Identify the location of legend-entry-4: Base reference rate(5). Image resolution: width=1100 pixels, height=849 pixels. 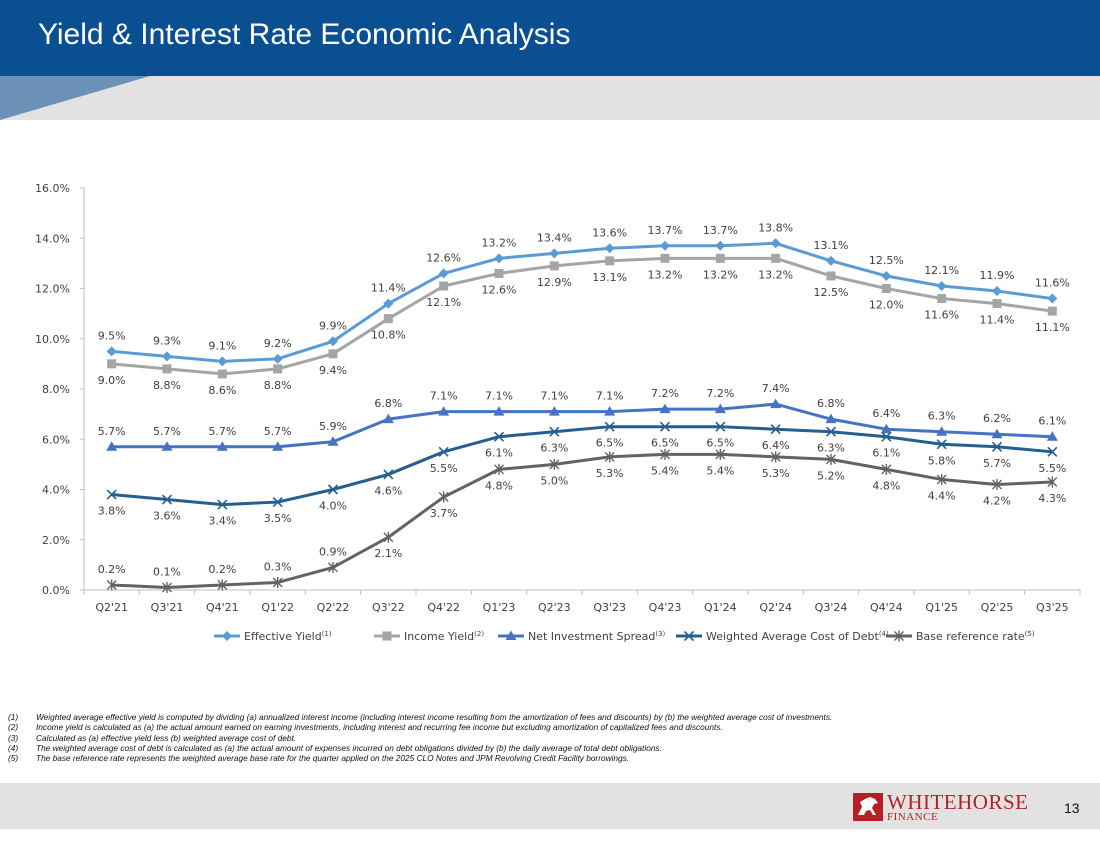
(975, 636).